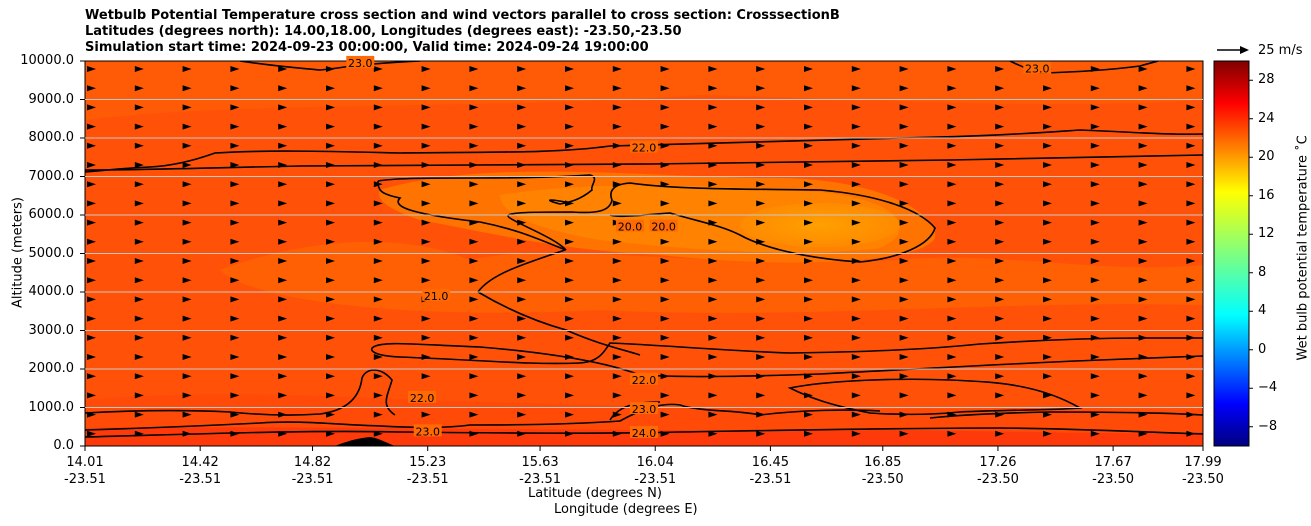 The height and width of the screenshot is (526, 1311). What do you see at coordinates (200, 471) in the screenshot?
I see `x-tick-label: 14.42 -23.51` at bounding box center [200, 471].